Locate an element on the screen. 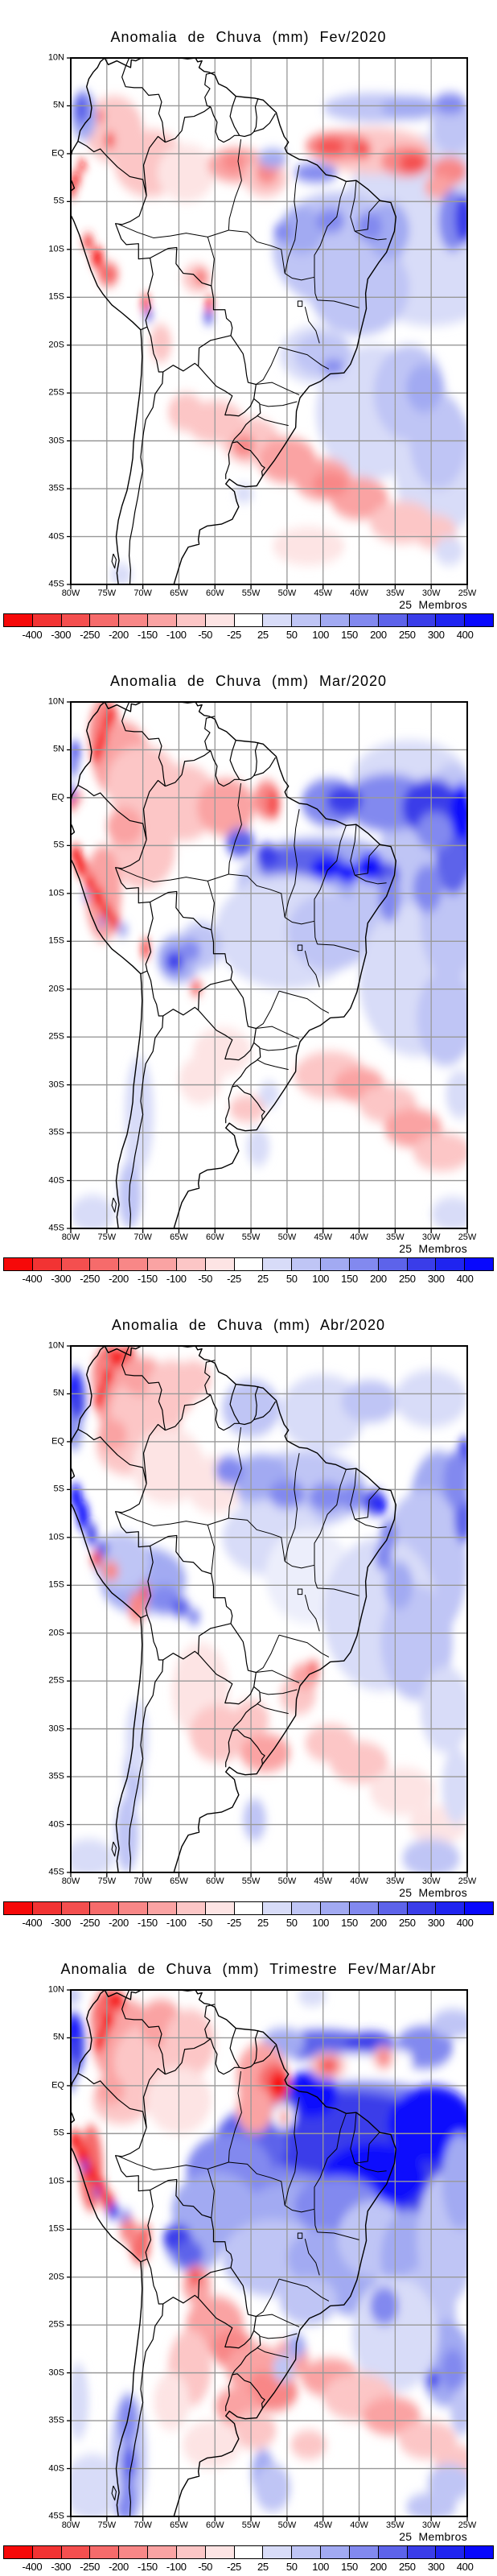 Image resolution: width=497 pixels, height=2576 pixels. colorbar-tick-label: 400 is located at coordinates (465, 2567).